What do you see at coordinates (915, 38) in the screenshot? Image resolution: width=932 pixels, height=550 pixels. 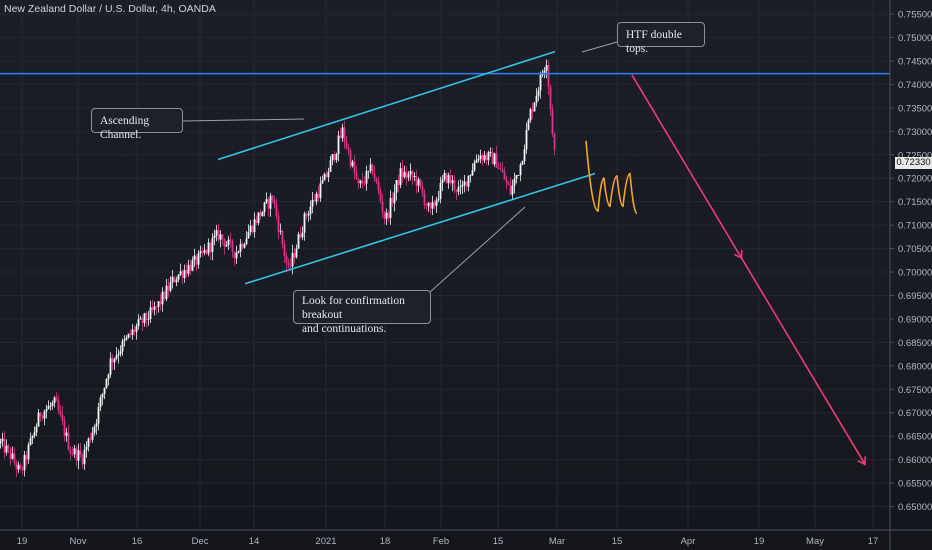 I see `price-tick-label: 0.75000` at bounding box center [915, 38].